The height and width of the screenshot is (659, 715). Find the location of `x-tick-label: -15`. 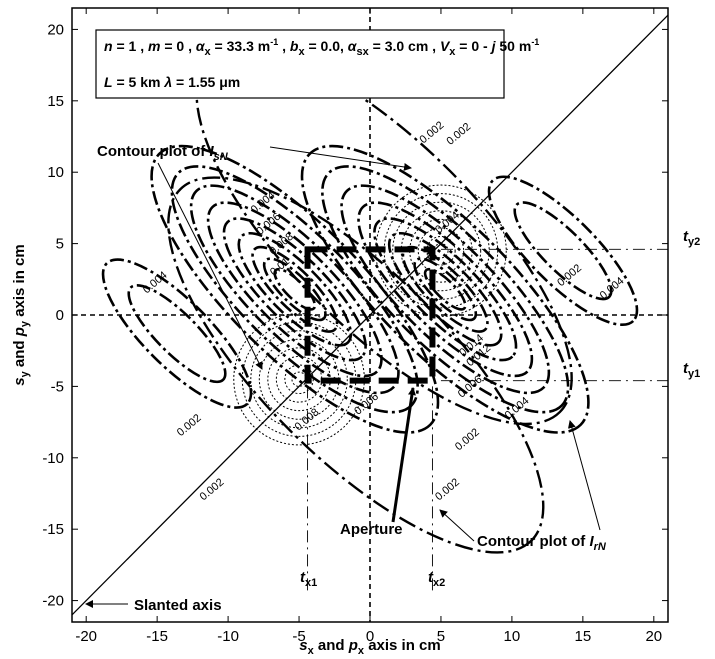

x-tick-label: -15 is located at coordinates (157, 636).